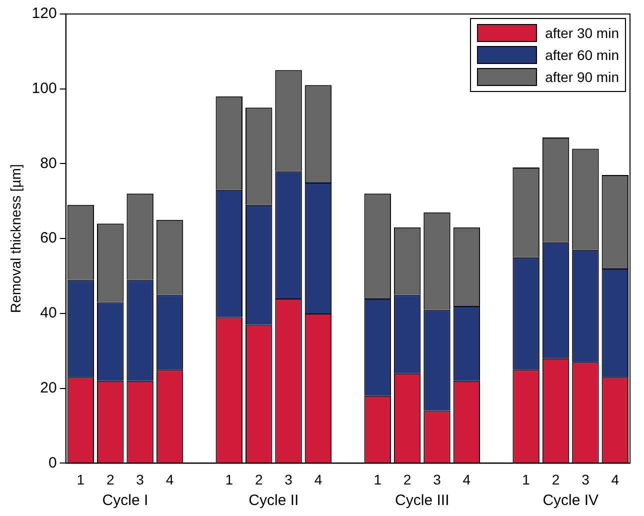  What do you see at coordinates (48, 238) in the screenshot?
I see `y-tick-label: 60` at bounding box center [48, 238].